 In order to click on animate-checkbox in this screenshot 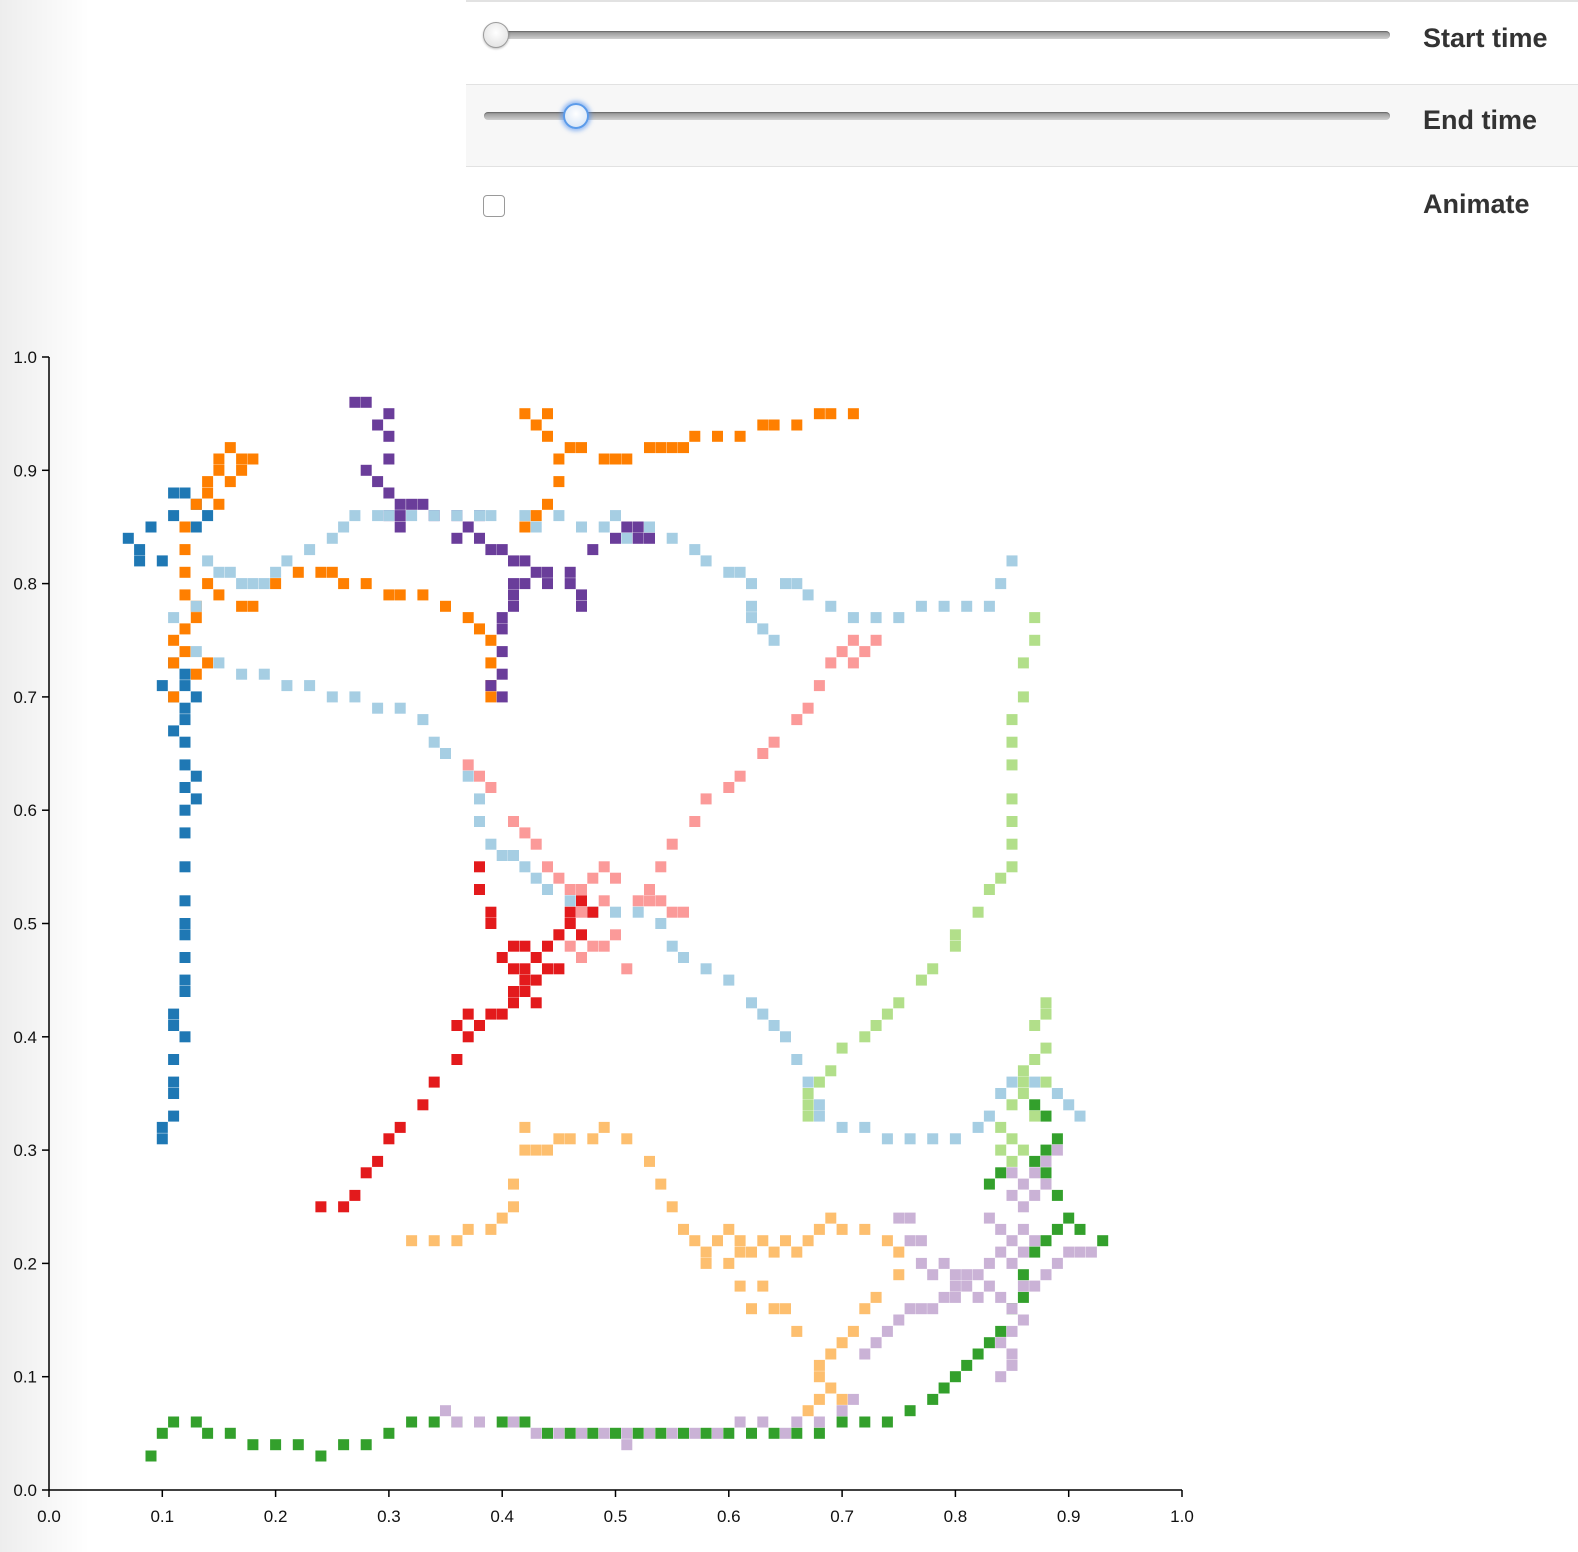, I will do `click(494, 206)`.